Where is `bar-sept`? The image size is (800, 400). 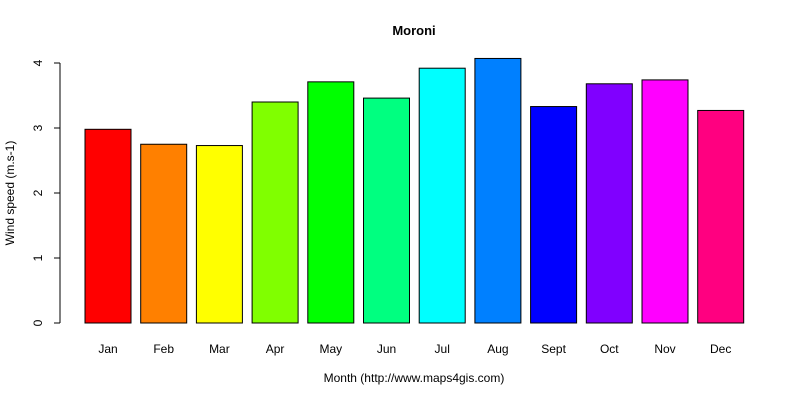
bar-sept is located at coordinates (554, 215).